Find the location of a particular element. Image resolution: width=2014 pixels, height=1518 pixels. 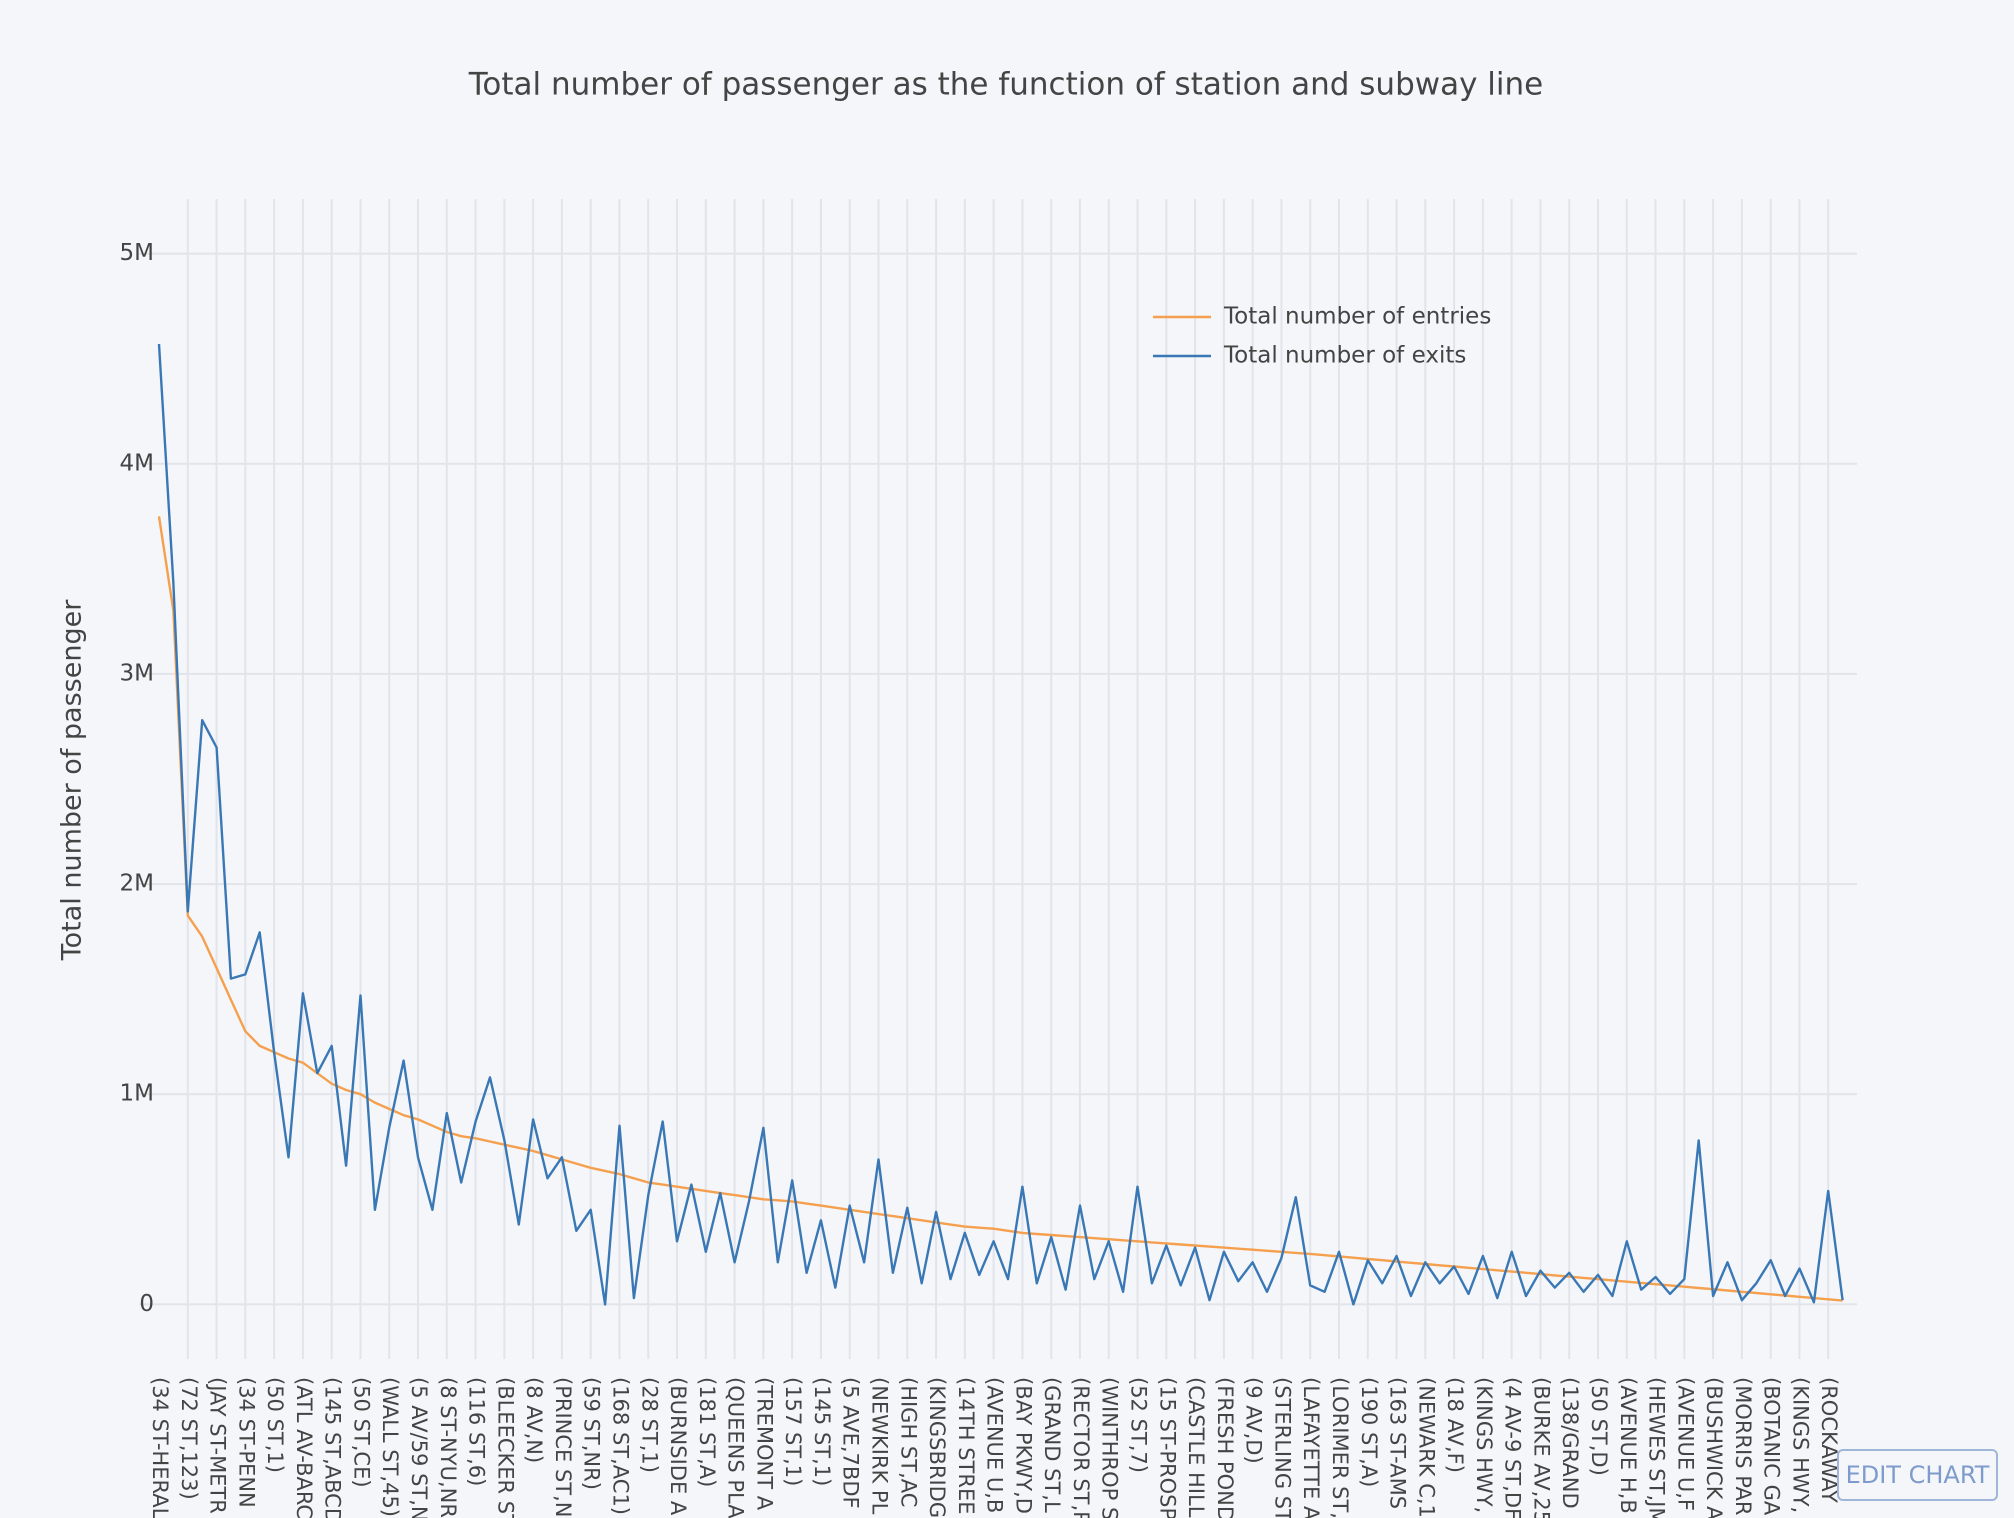

edit-chart-button: EDIT CHART is located at coordinates (1917, 1475).